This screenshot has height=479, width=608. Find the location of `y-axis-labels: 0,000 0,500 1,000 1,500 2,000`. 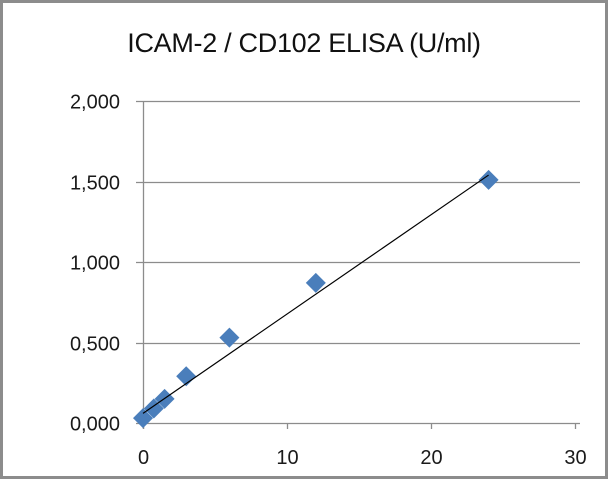

y-axis-labels: 0,000 0,500 1,000 1,500 2,000 is located at coordinates (95, 264).